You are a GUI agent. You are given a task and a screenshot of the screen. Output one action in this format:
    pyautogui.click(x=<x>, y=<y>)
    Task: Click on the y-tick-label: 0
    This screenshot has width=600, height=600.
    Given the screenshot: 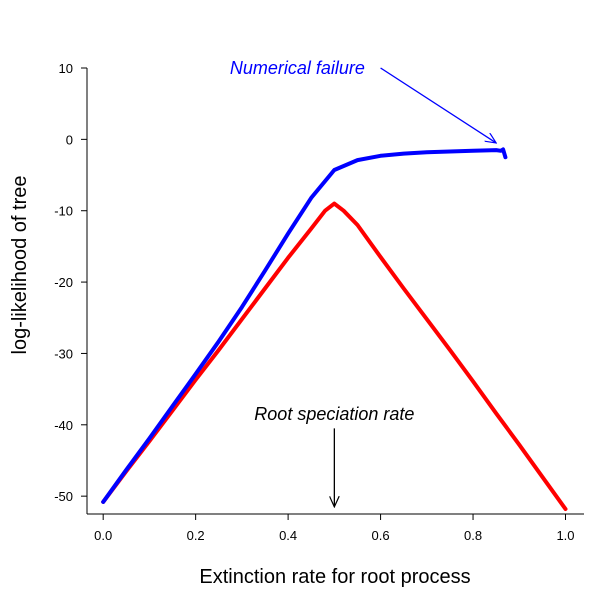 What is the action you would take?
    pyautogui.click(x=69, y=139)
    